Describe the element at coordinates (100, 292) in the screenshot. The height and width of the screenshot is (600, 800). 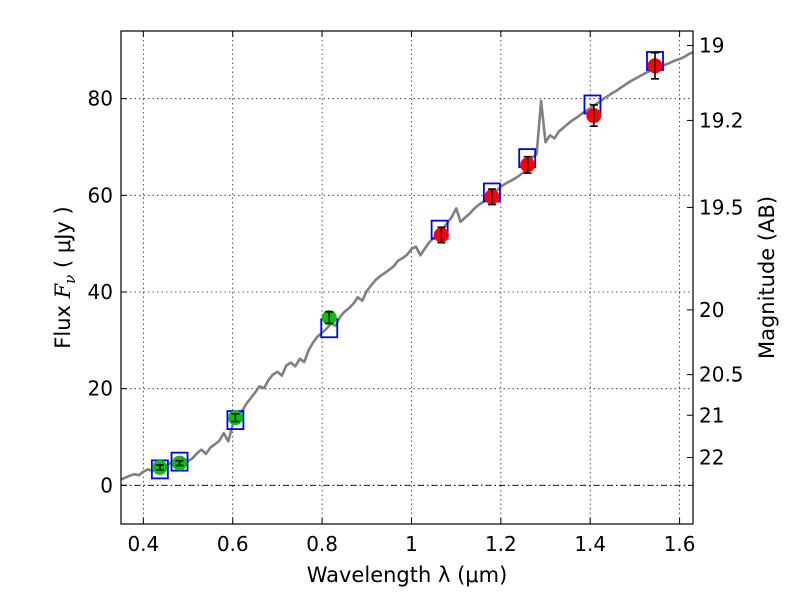
I see `y-tick-label: 40` at that location.